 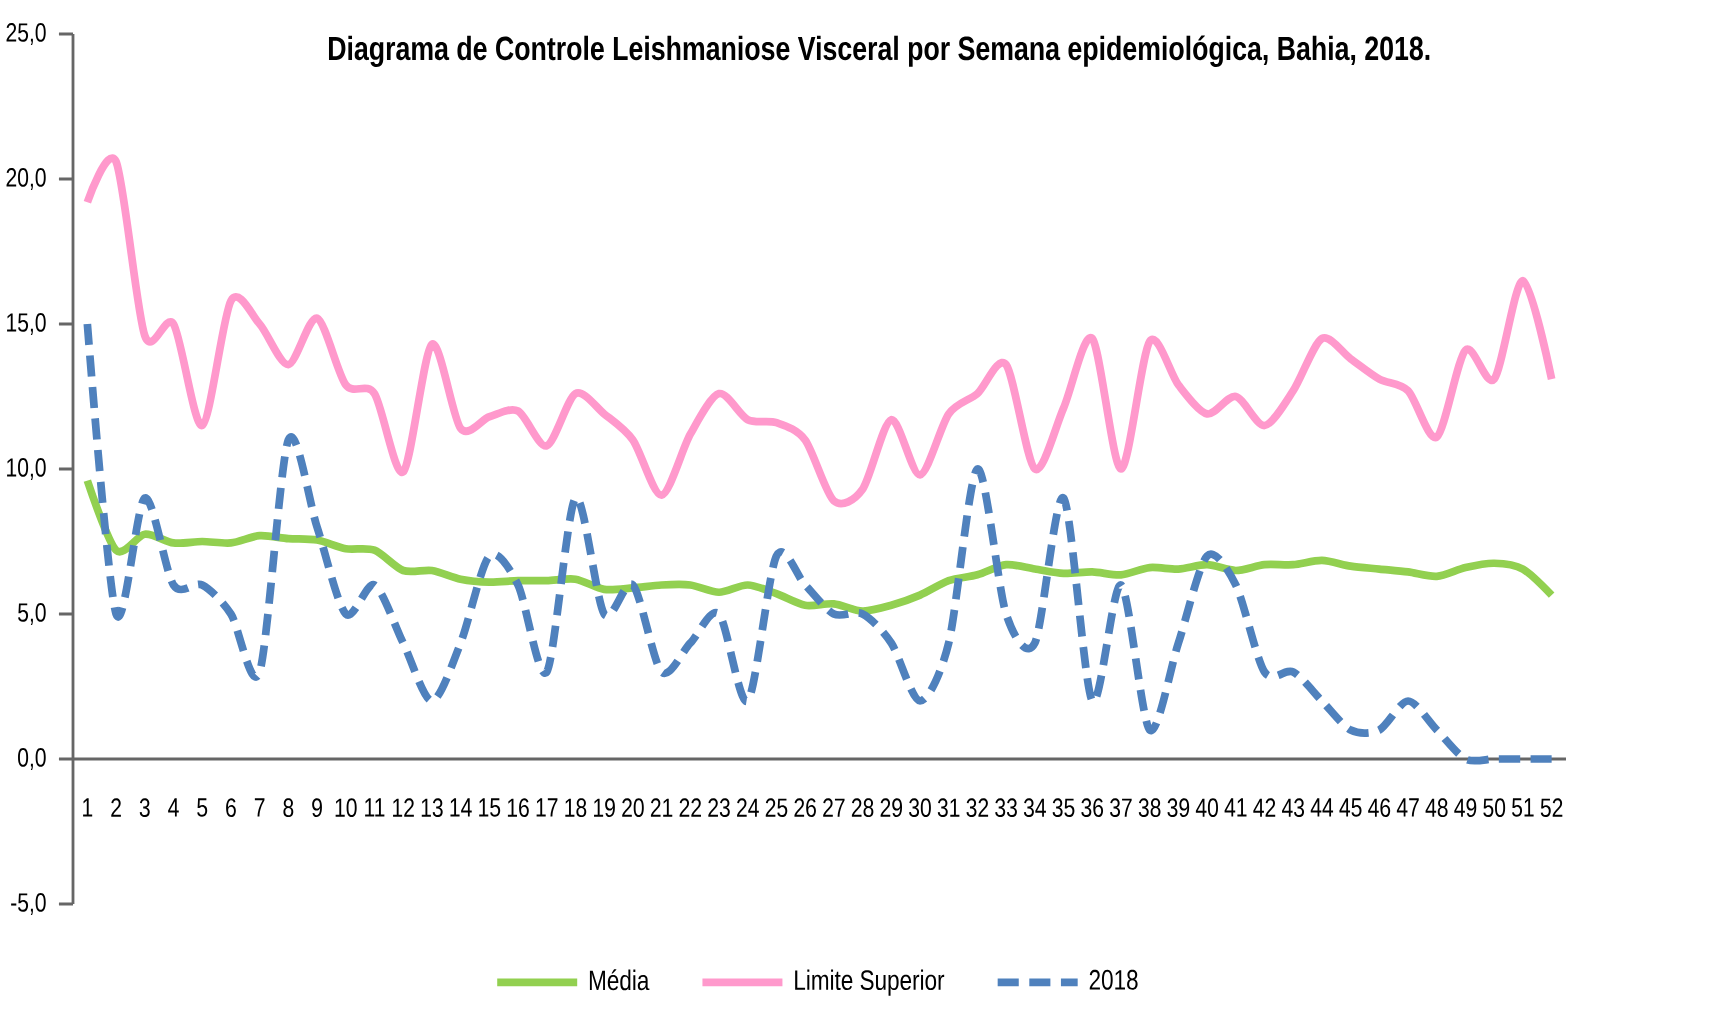 What do you see at coordinates (518, 808) in the screenshot?
I see `x-tick-label: 16` at bounding box center [518, 808].